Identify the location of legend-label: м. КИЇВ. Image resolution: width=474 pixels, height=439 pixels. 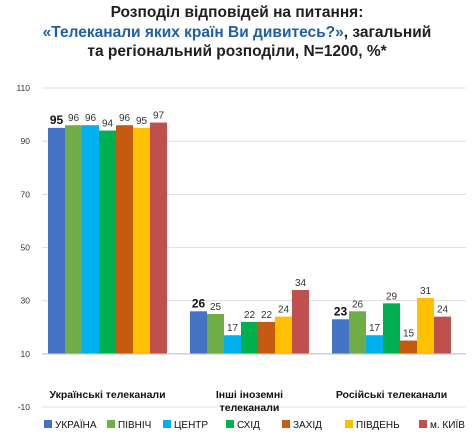
(447, 425).